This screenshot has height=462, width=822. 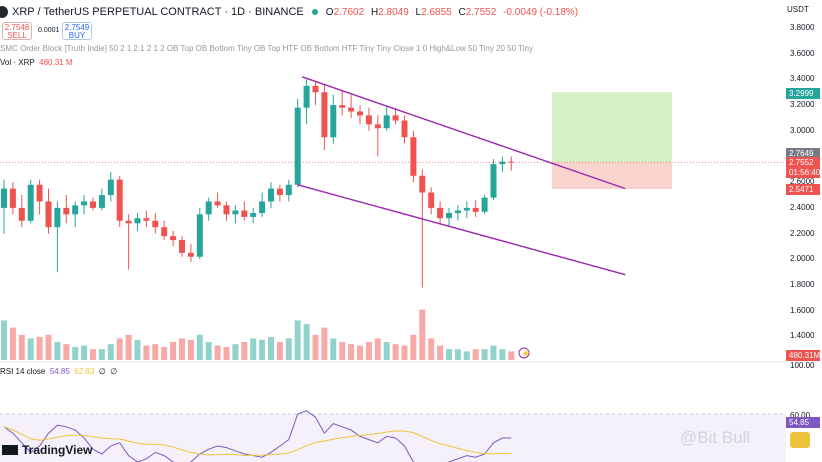 What do you see at coordinates (802, 365) in the screenshot?
I see `rsi-level-100: 100.00` at bounding box center [802, 365].